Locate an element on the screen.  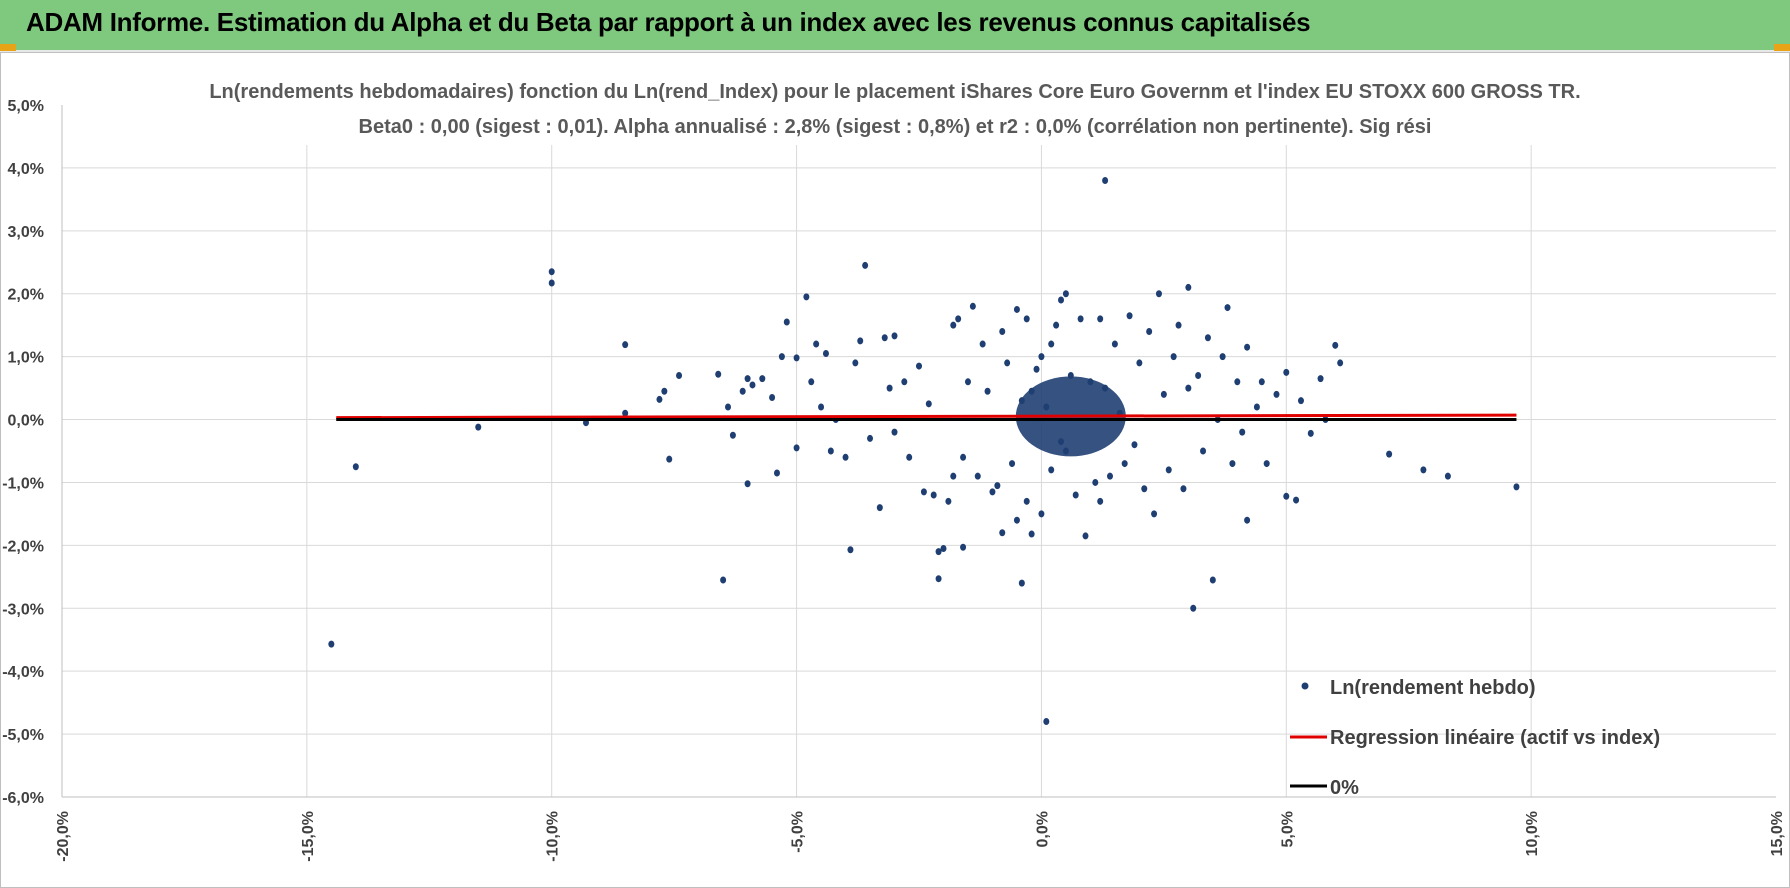
banner-corner-left is located at coordinates (8, 47).